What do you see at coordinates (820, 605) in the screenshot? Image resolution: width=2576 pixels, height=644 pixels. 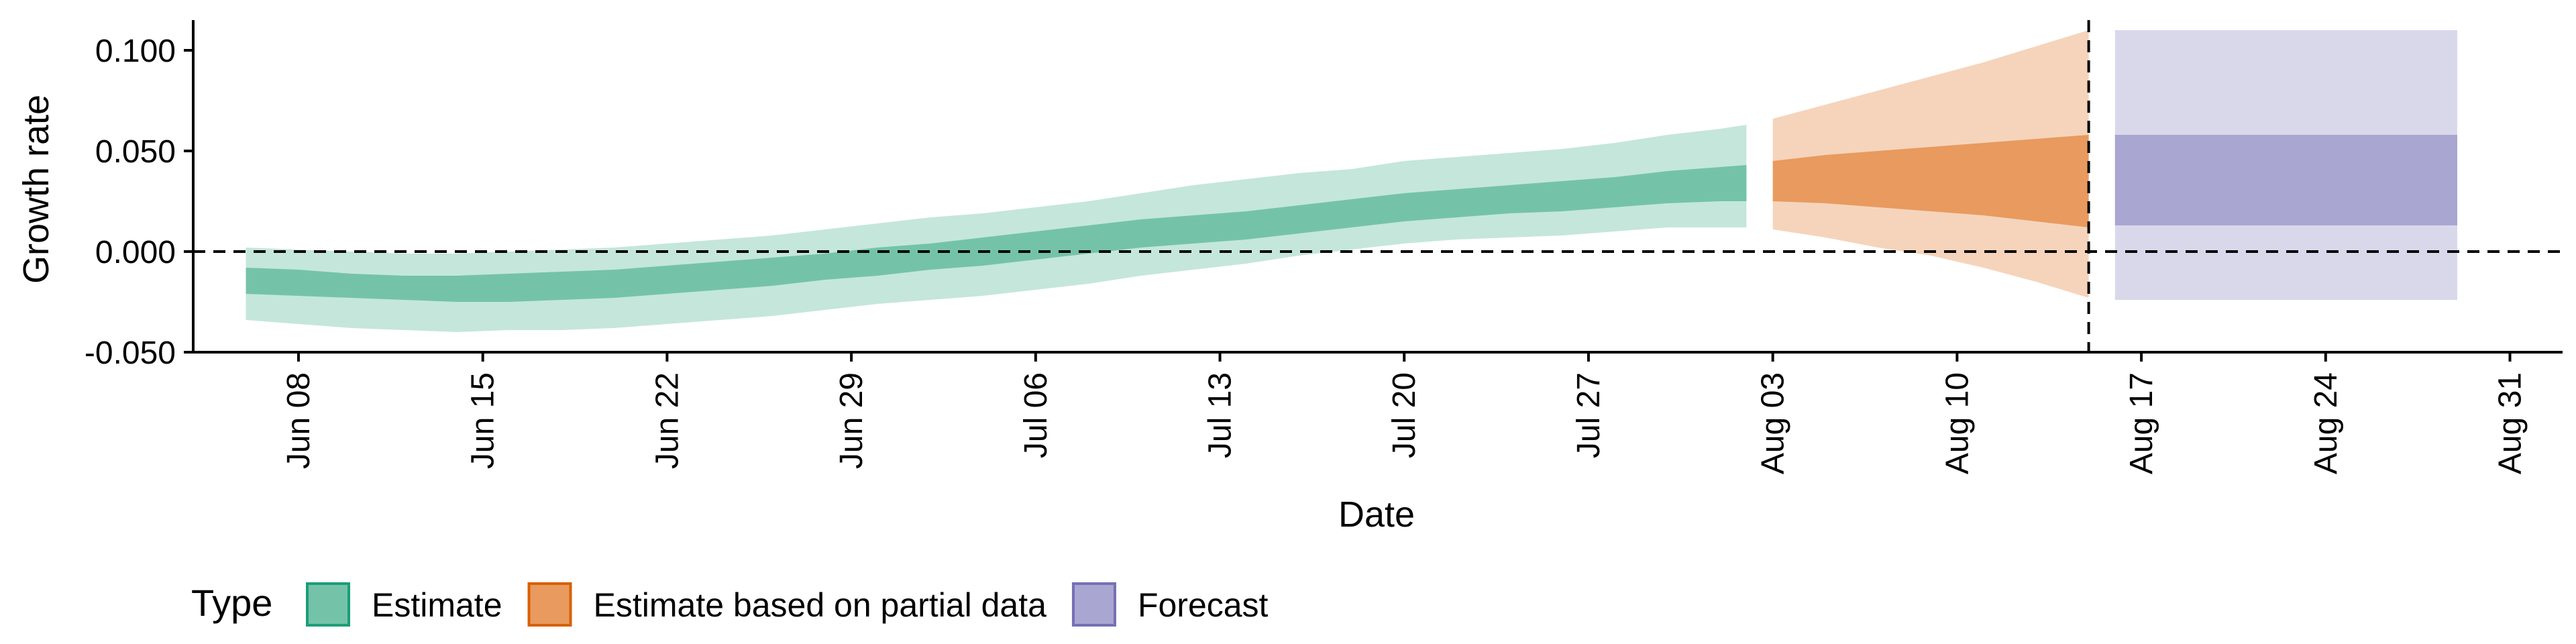 I see `legend-label-estimate-based-on-partial-data: Estimate based on partial data` at bounding box center [820, 605].